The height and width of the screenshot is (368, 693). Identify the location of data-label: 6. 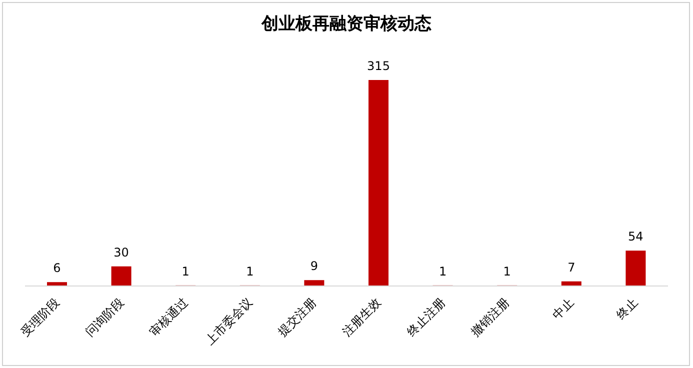
(57, 268).